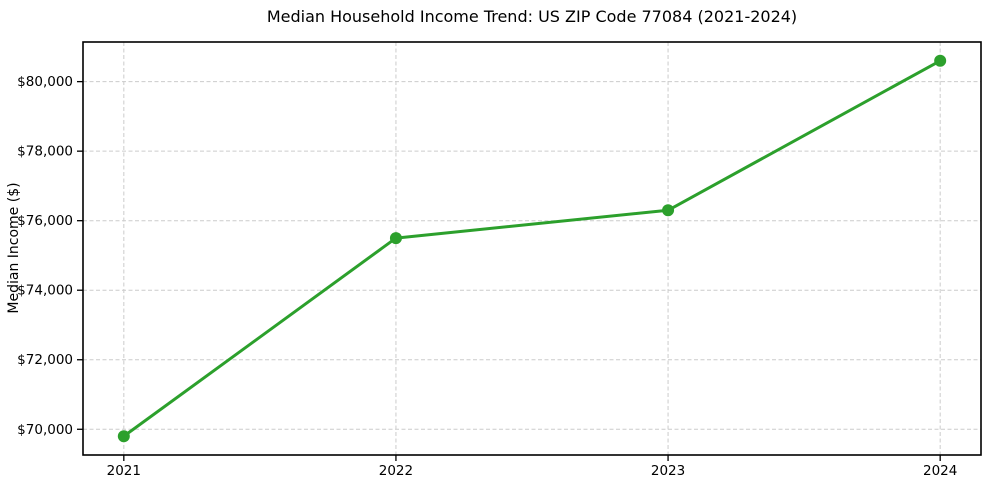  Describe the element at coordinates (668, 471) in the screenshot. I see `x-tick-label: 2023` at that location.